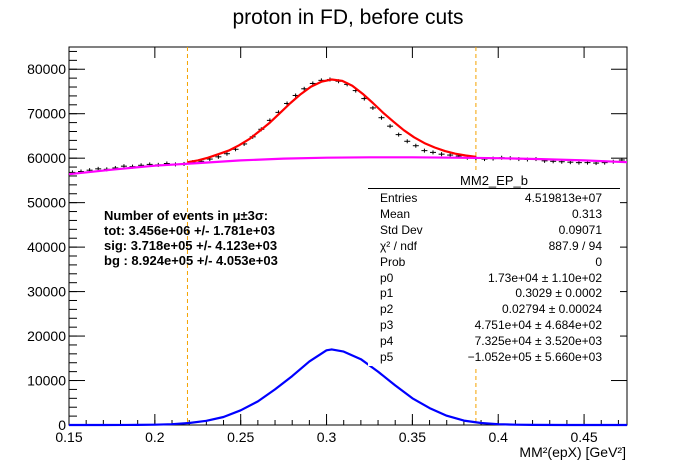  I want to click on stats-row: Std Dev 0.09071, so click(491, 231).